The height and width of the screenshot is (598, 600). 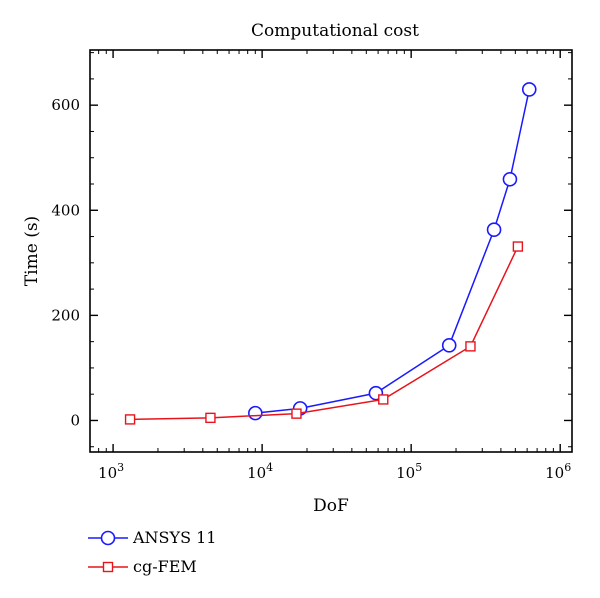 I want to click on x-tick-exponent: 4, so click(x=269, y=467).